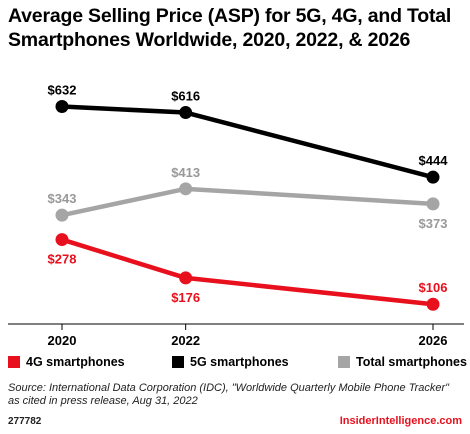 Image resolution: width=470 pixels, height=434 pixels. Describe the element at coordinates (344, 362) in the screenshot. I see `legend-swatch-total` at that location.